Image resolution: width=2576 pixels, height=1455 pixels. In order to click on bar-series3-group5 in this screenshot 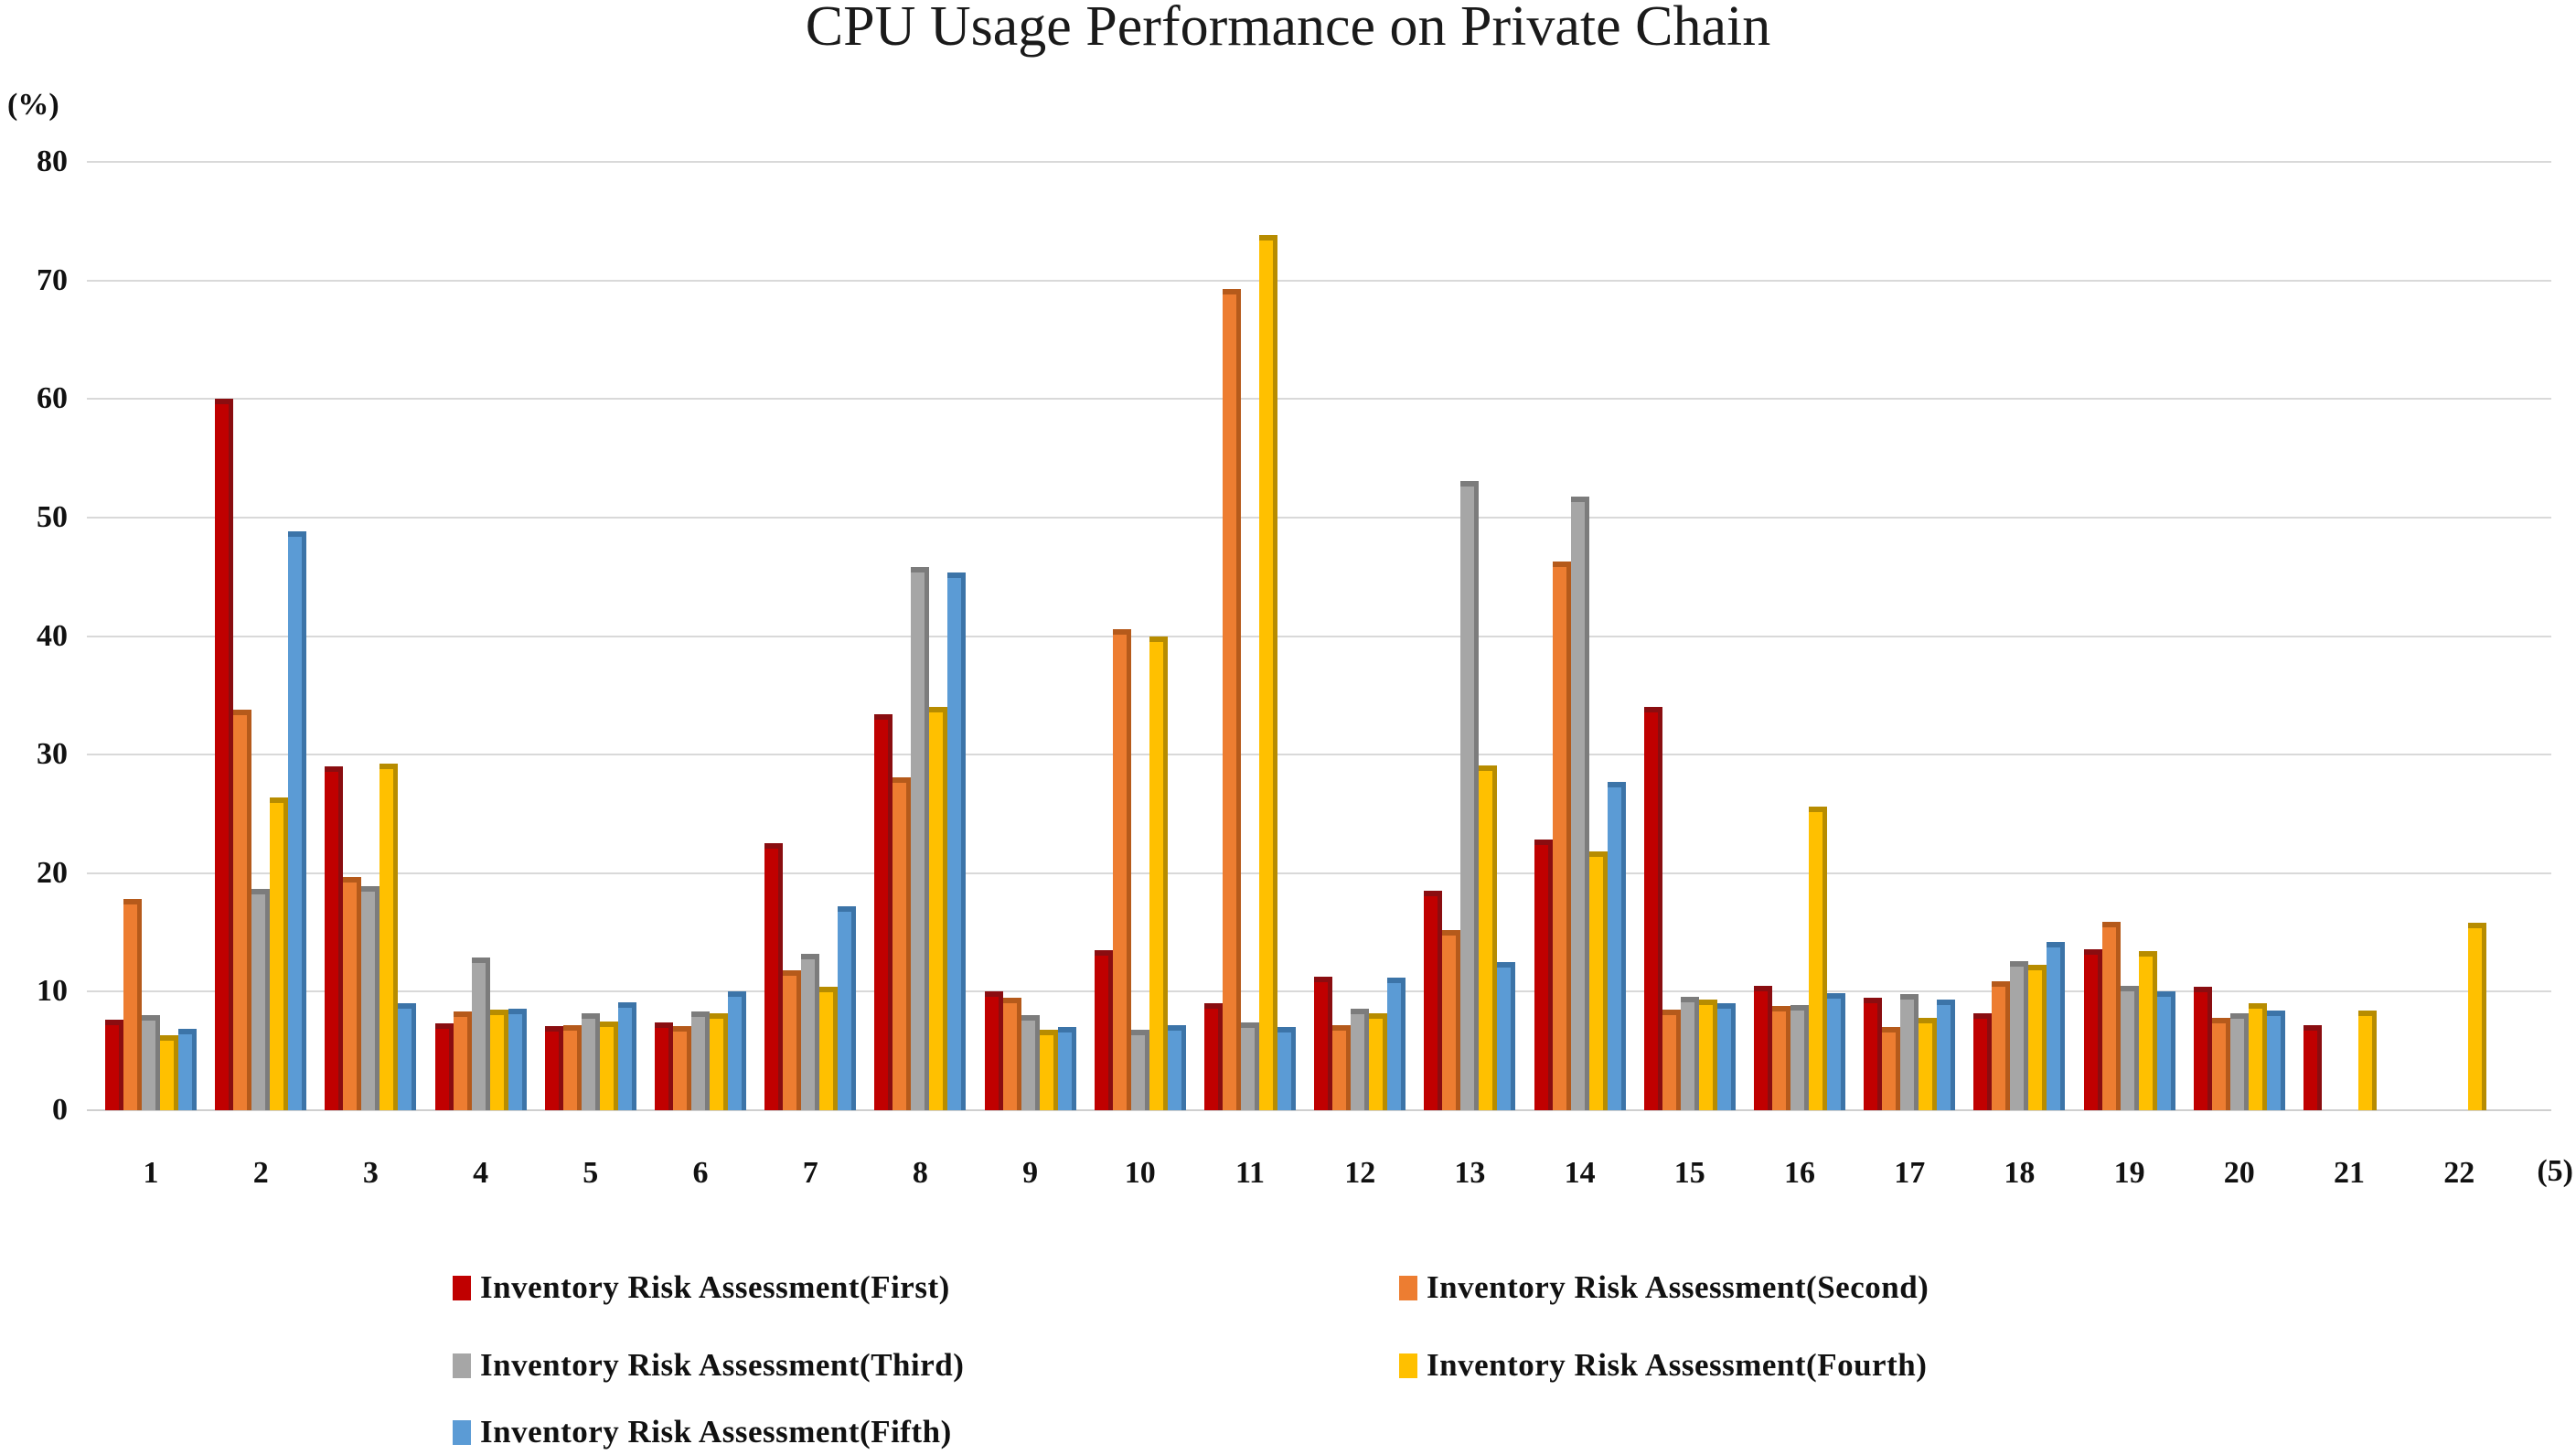, I will do `click(590, 1061)`.